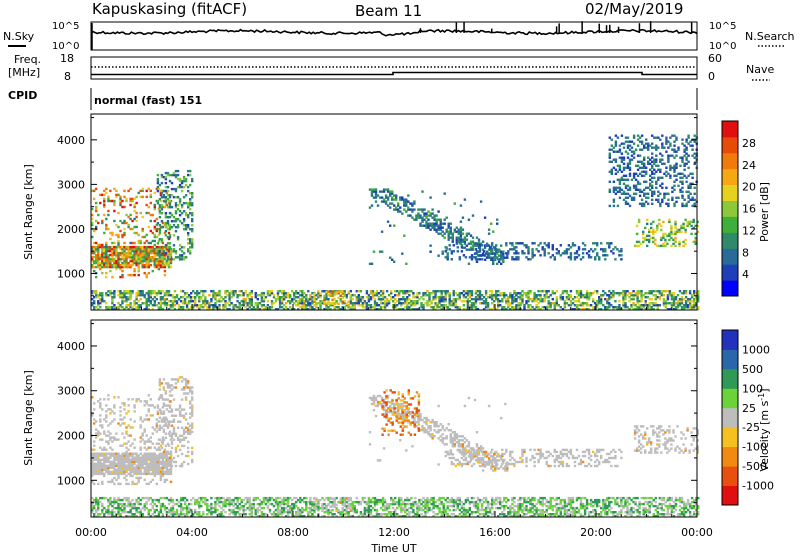 The image size is (800, 554). I want to click on colorbar-swatch, so click(730, 129).